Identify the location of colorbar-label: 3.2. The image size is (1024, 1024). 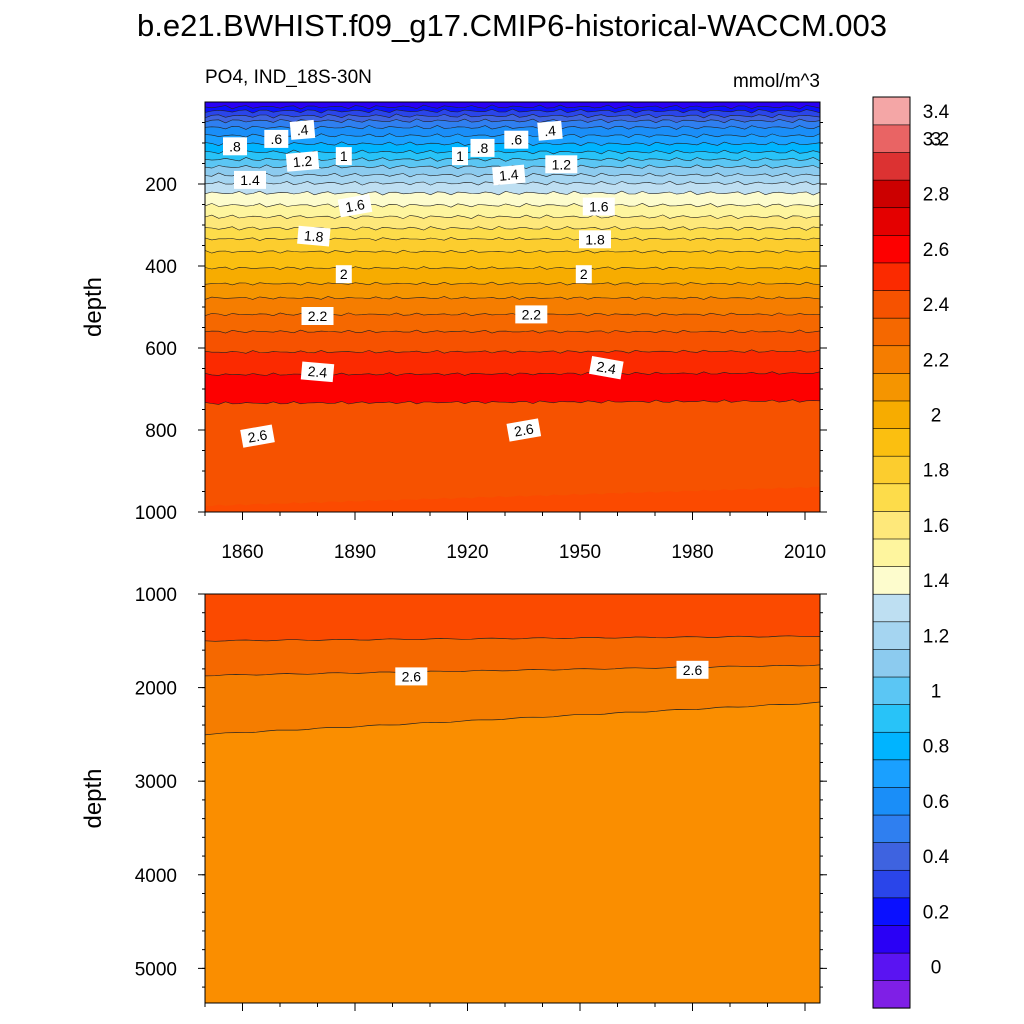
(936, 139).